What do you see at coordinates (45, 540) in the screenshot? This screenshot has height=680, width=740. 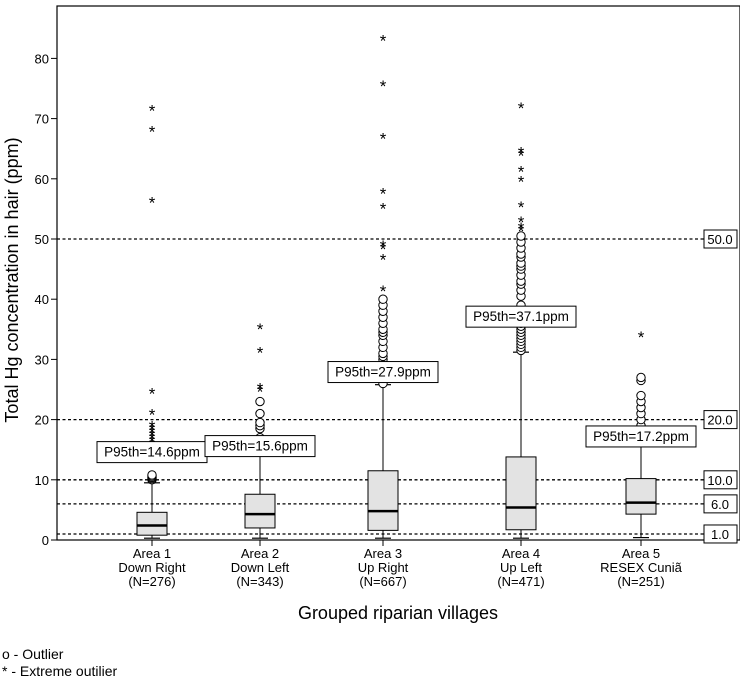 I see `y-tick-label: 0` at bounding box center [45, 540].